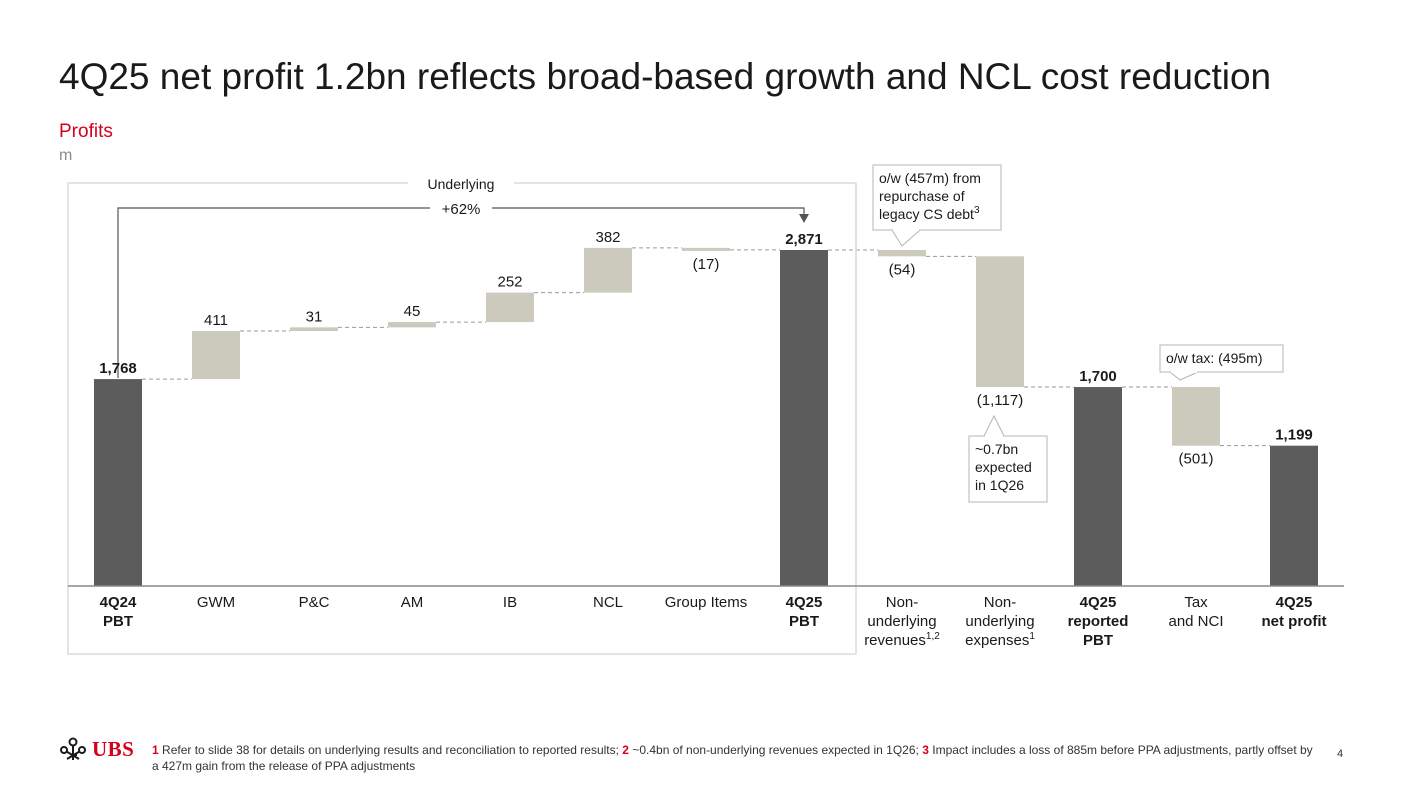  What do you see at coordinates (999, 621) in the screenshot?
I see `category-label-9-1: underlying` at bounding box center [999, 621].